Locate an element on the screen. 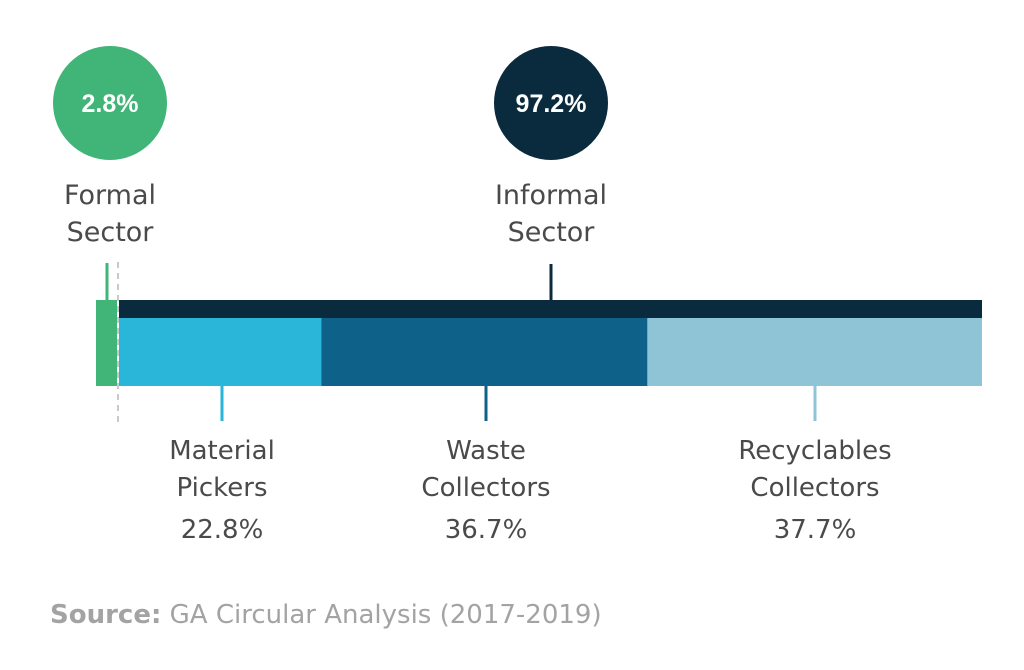 This screenshot has height=670, width=1024. informal-sector-band is located at coordinates (550, 309).